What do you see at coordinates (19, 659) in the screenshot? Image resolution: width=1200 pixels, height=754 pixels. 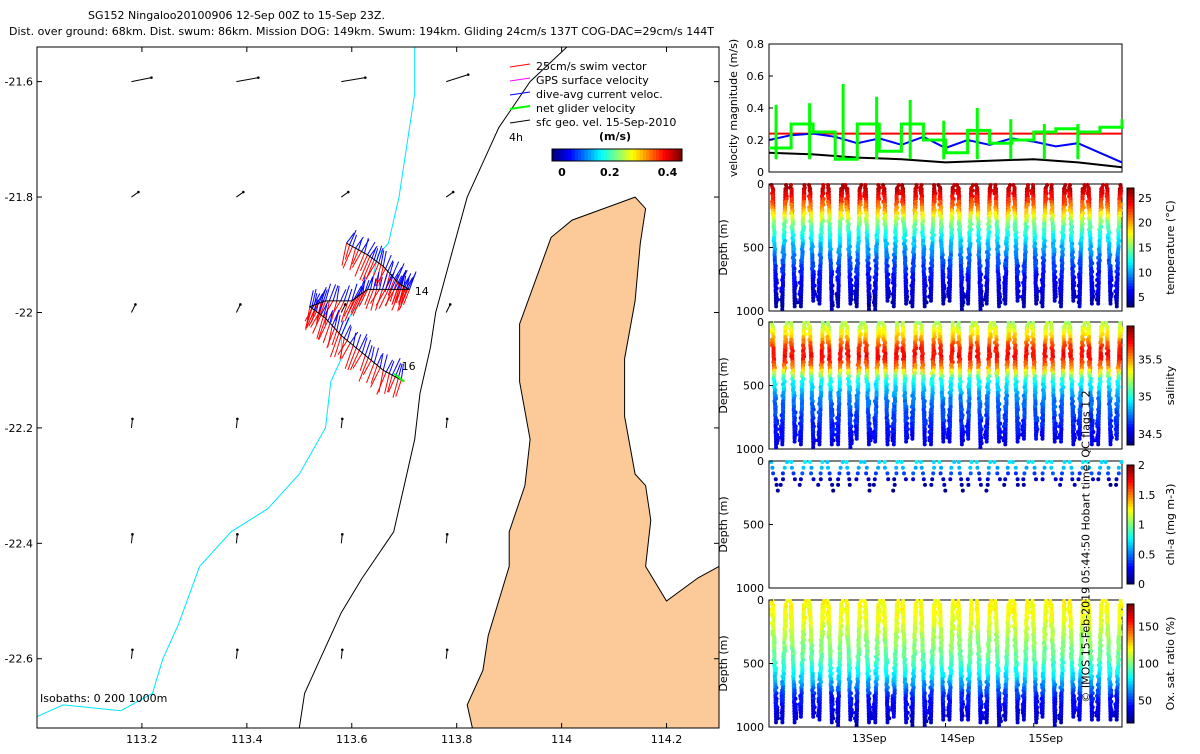 I see `map-y-tick-label: -22.6` at bounding box center [19, 659].